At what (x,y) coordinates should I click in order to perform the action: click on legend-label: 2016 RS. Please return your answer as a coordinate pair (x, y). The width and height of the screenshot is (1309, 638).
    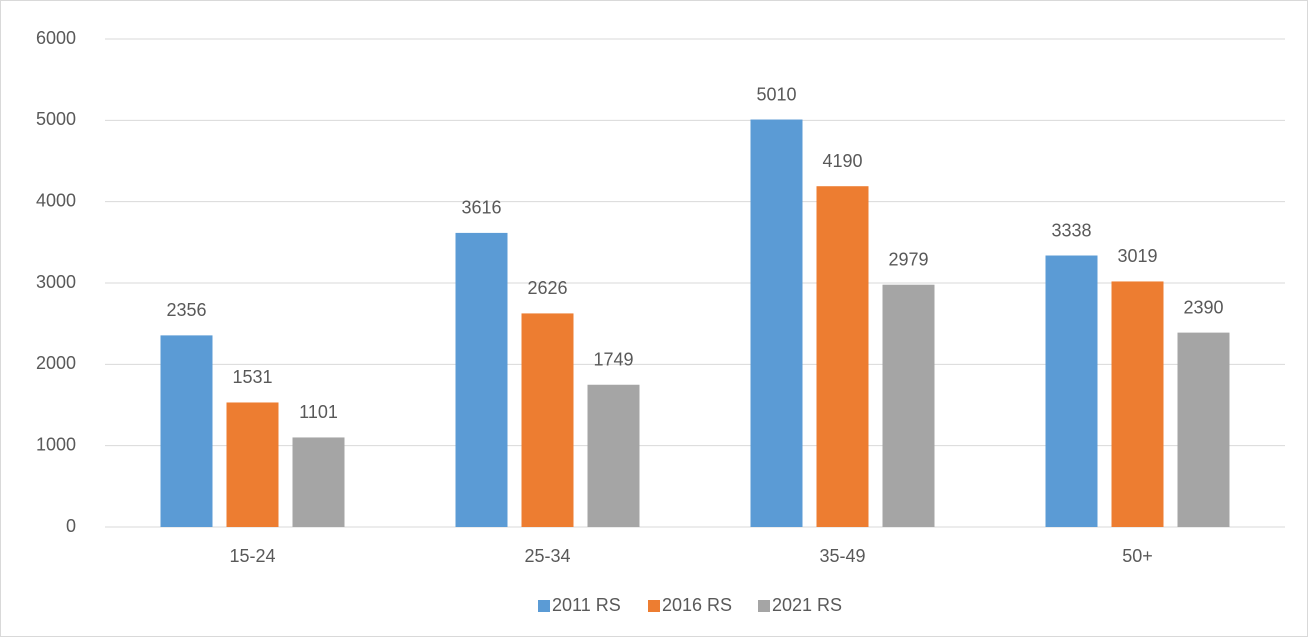
    Looking at the image, I should click on (697, 605).